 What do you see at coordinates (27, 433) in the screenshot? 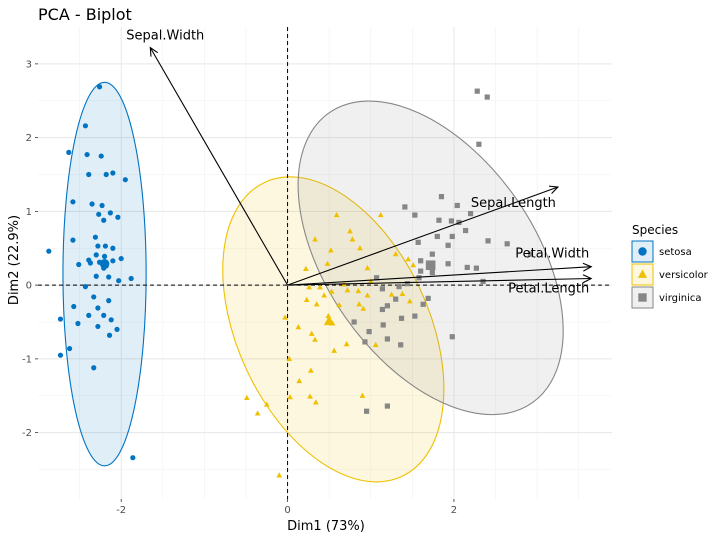
I see `y-tick-label: -2` at bounding box center [27, 433].